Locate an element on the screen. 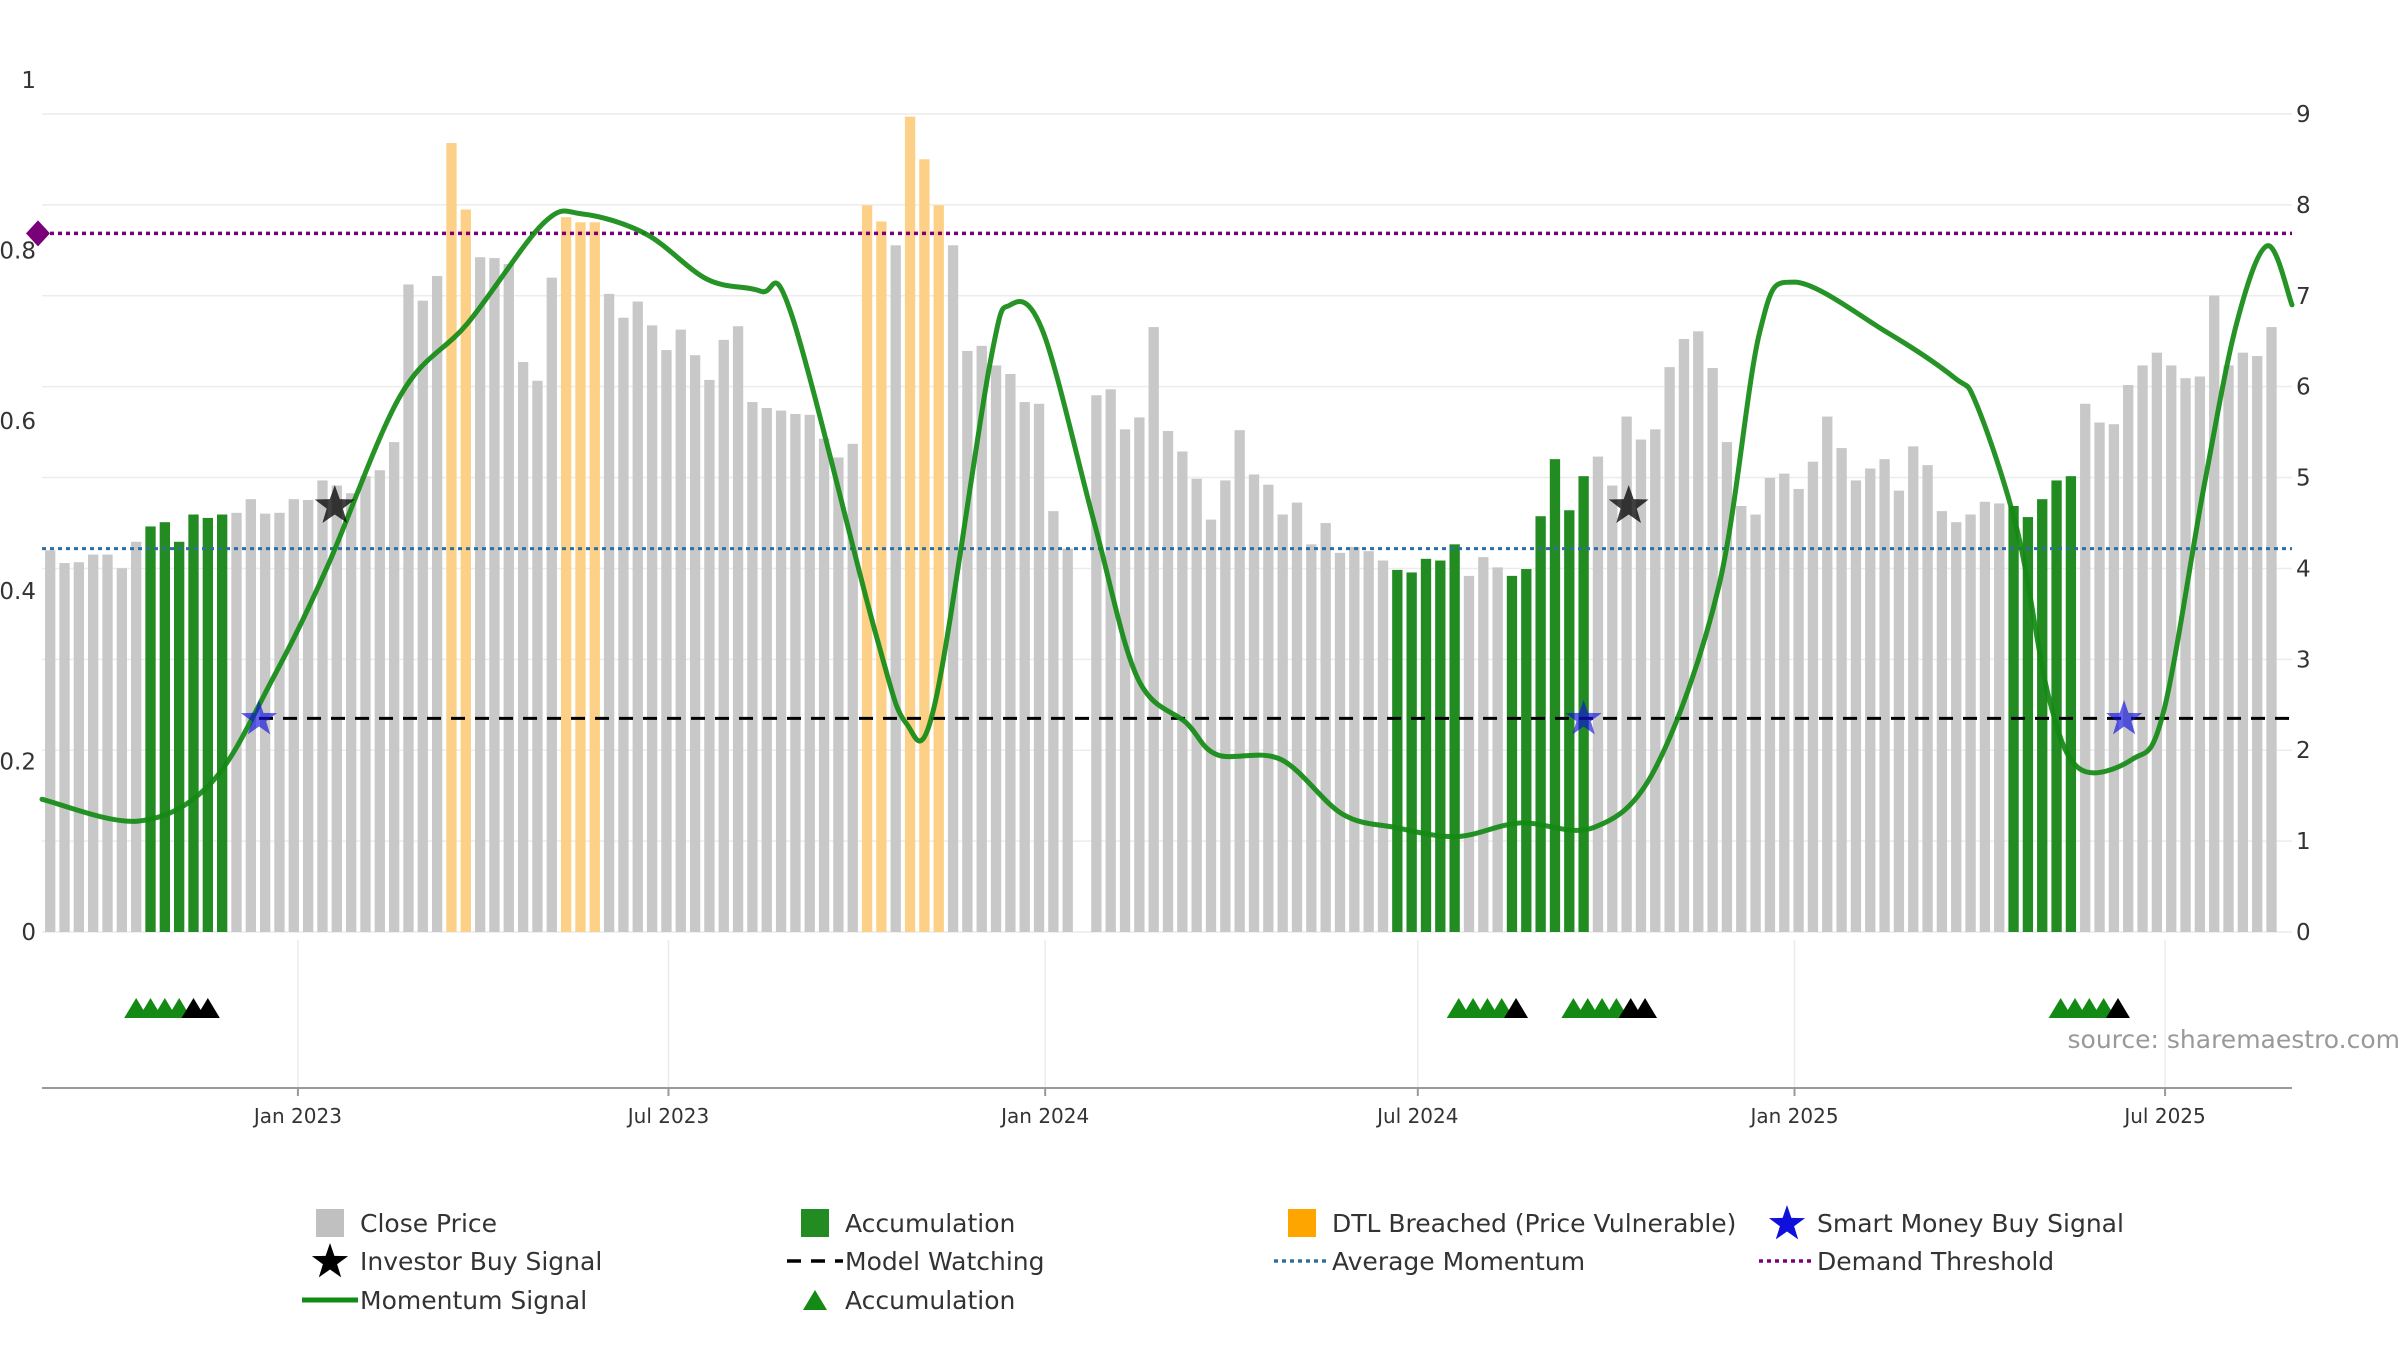 The height and width of the screenshot is (1350, 2400). right-axis-tick-label: 9 is located at coordinates (2303, 115).